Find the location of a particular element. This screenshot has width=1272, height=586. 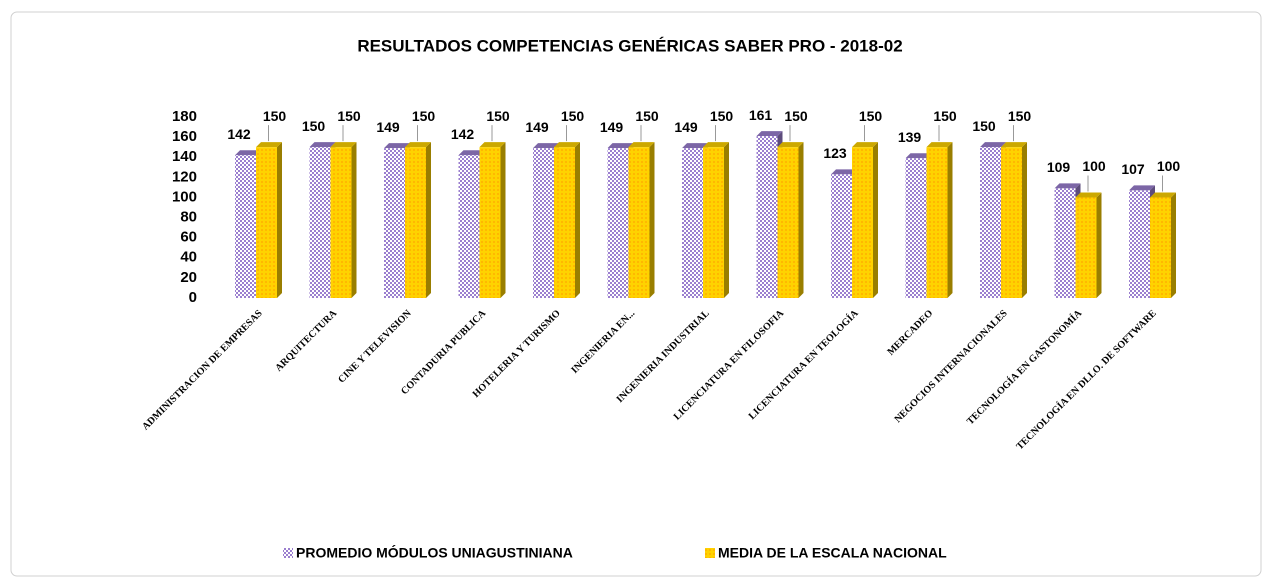

legend-label: PROMEDIO MÓDULOS UNIAGUSTINIANA is located at coordinates (434, 552).